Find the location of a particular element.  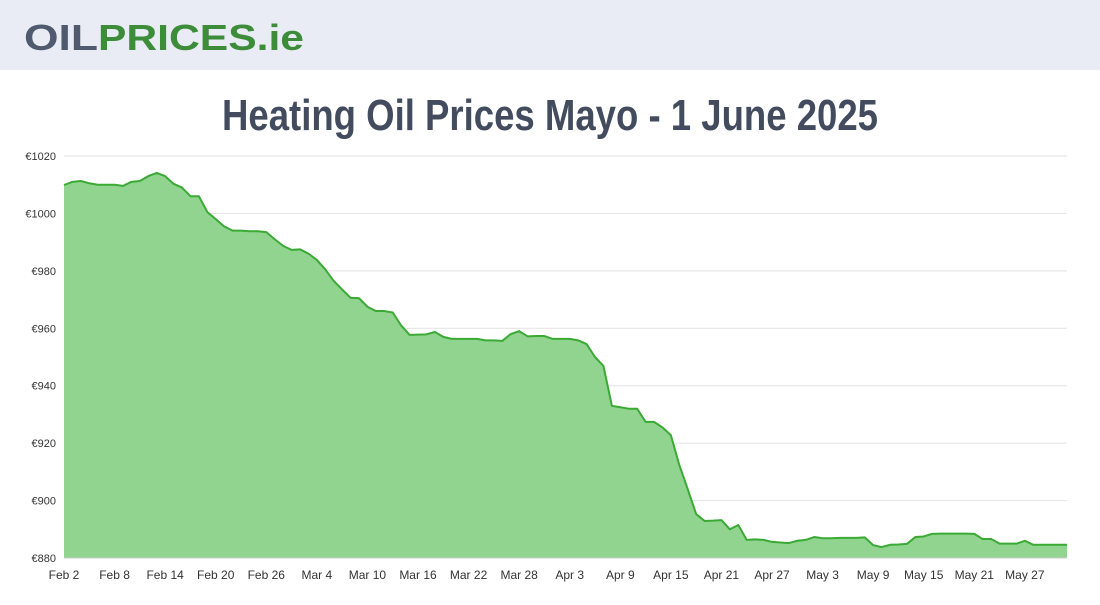

x-tick-label: Feb 26 is located at coordinates (267, 575).